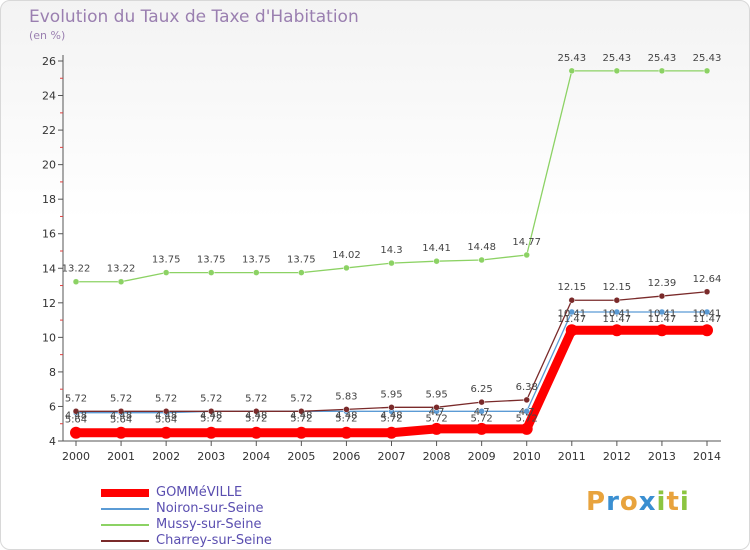  What do you see at coordinates (482, 412) in the screenshot?
I see `data-label: 4.7` at bounding box center [482, 412].